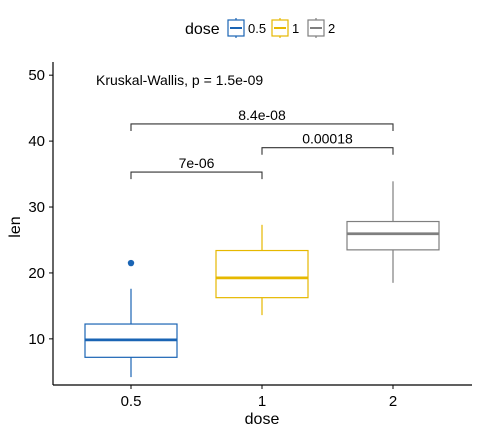 This screenshot has width=480, height=432. What do you see at coordinates (131, 263) in the screenshot?
I see `outlier-point` at bounding box center [131, 263].